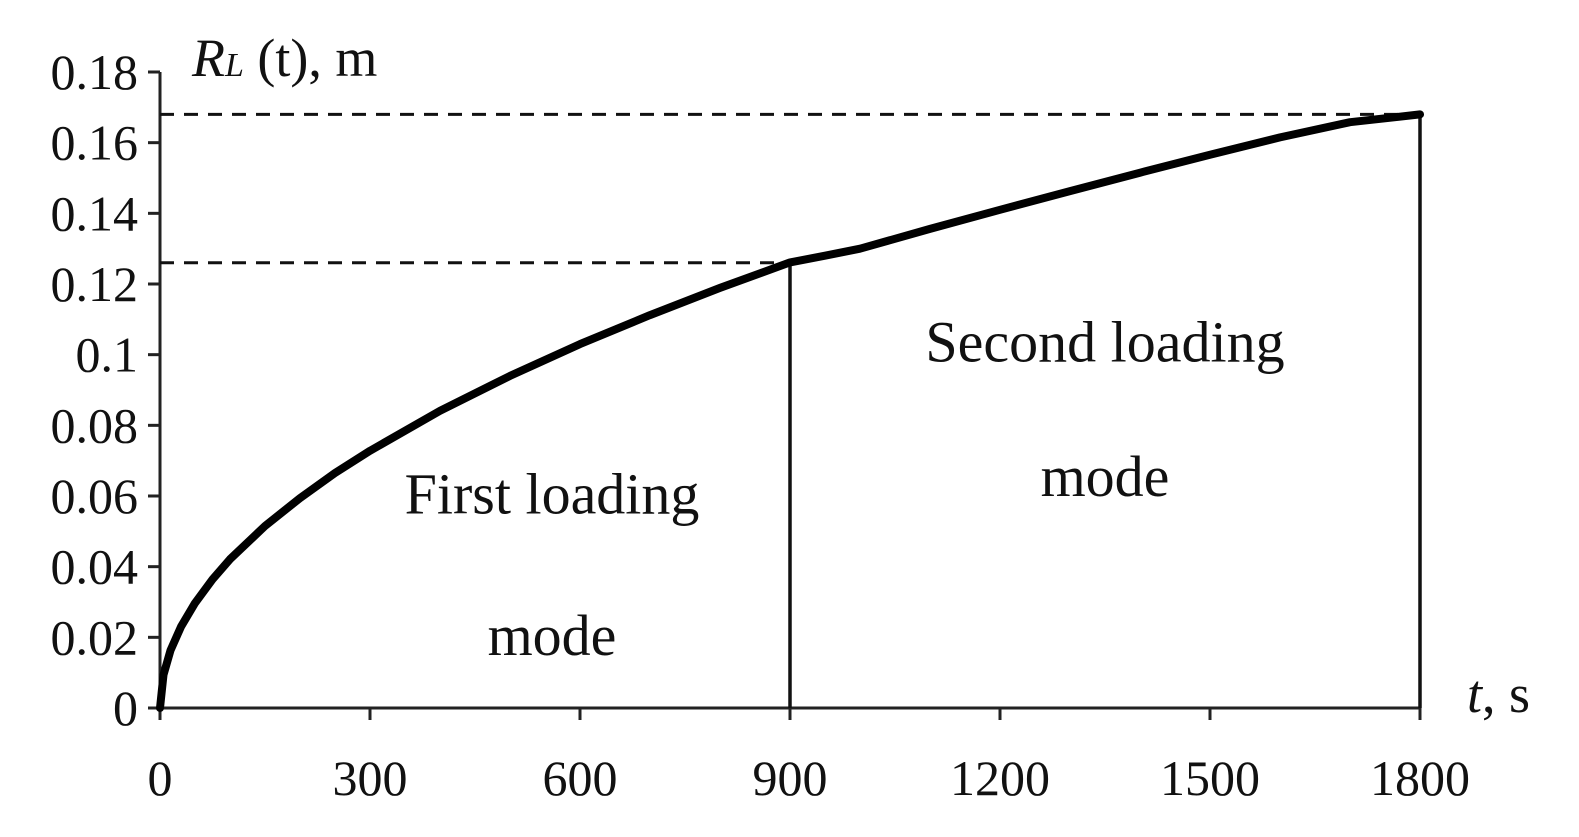 This screenshot has height=837, width=1579. Describe the element at coordinates (310, 58) in the screenshot. I see `y-axis-label-rest: (t), m` at that location.